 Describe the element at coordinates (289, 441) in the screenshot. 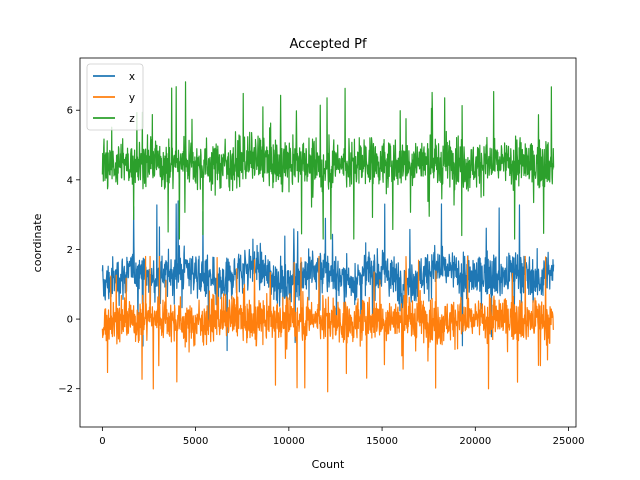

I see `x-tick-label: 10000` at that location.